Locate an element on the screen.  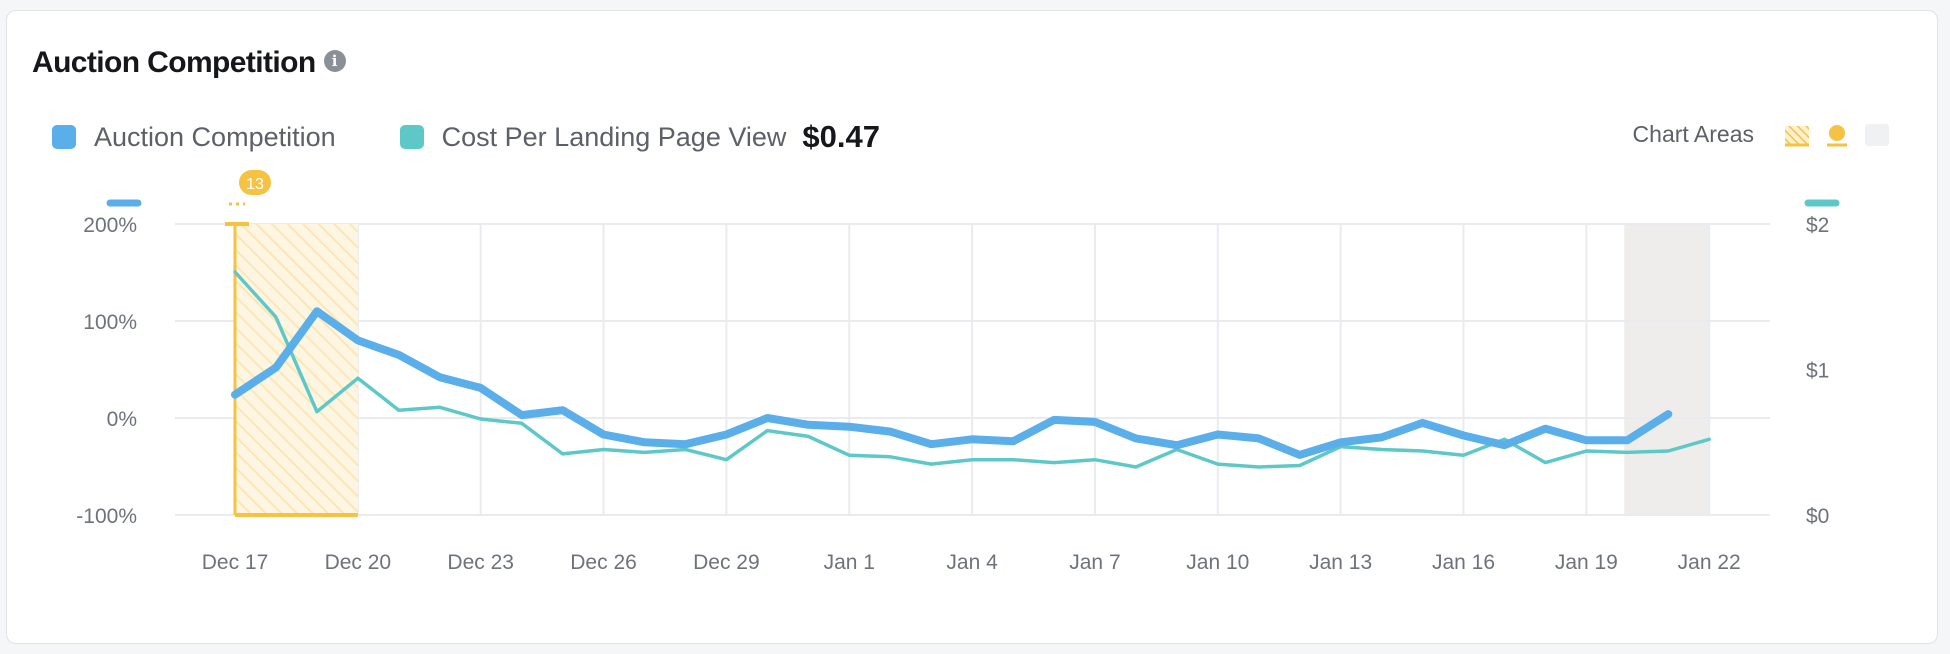
y-right-tick-label: $0 is located at coordinates (1817, 516).